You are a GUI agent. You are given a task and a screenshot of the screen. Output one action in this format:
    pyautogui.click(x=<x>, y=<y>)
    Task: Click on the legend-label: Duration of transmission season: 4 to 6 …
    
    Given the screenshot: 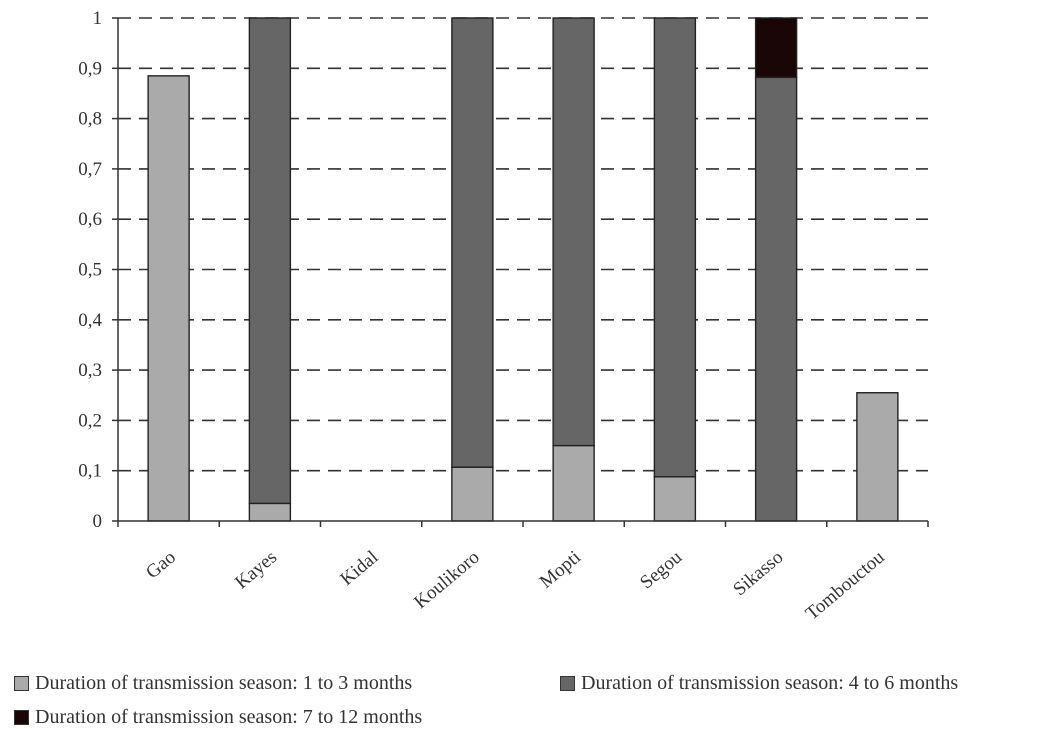 What is the action you would take?
    pyautogui.click(x=770, y=683)
    